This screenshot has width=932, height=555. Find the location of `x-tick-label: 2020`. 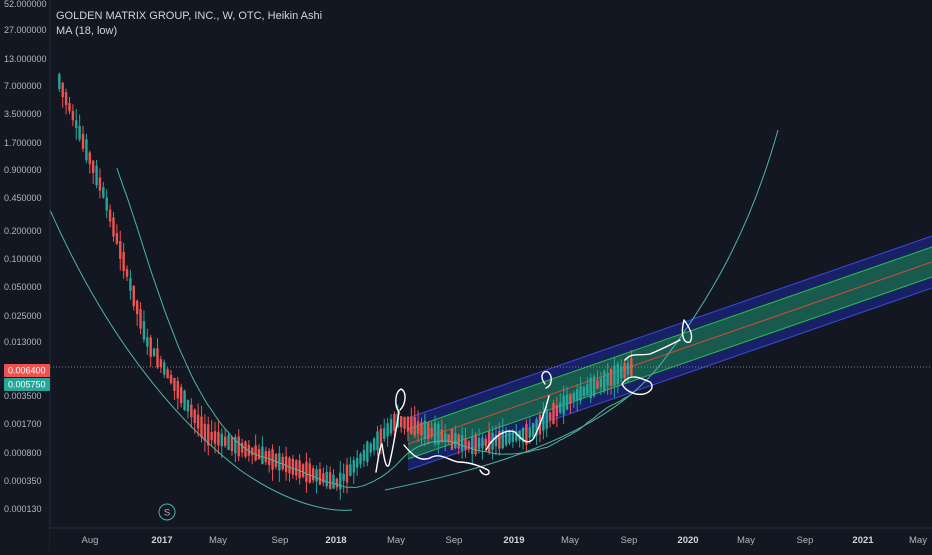

x-tick-label: 2020 is located at coordinates (687, 540).